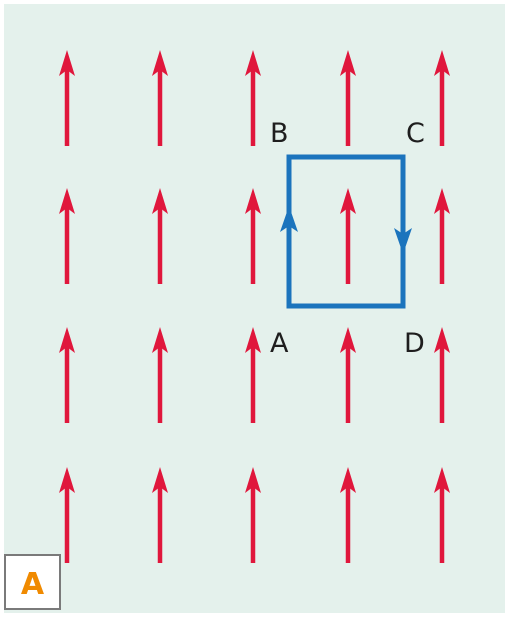 This screenshot has height=617, width=509. I want to click on point-label-c: C, so click(415, 133).